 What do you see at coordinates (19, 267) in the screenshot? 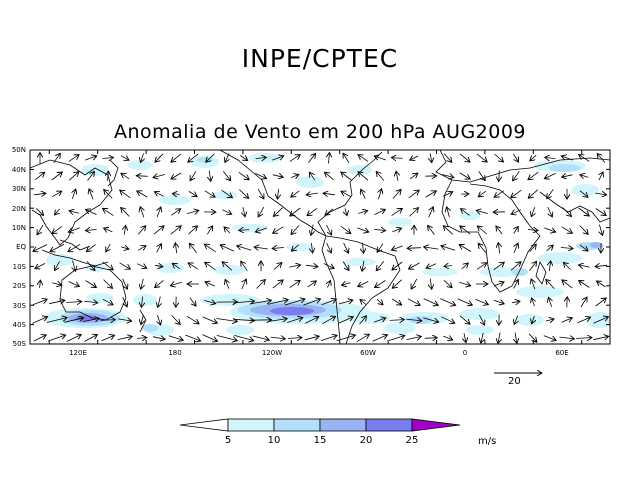
I see `lat-label: 10S` at bounding box center [19, 267].